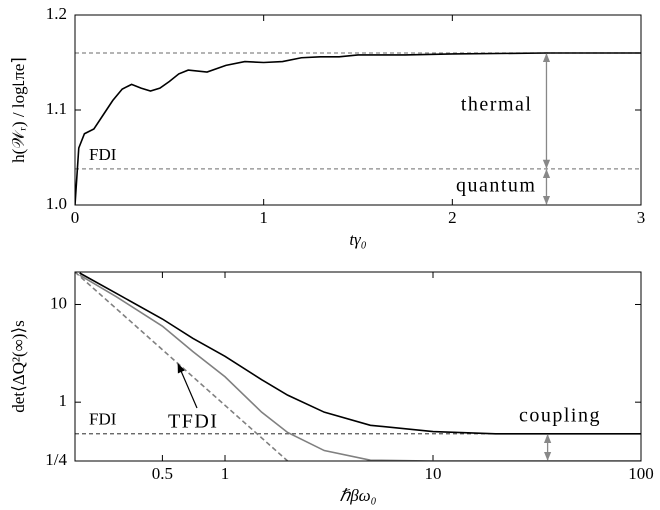 The width and height of the screenshot is (660, 510). Describe the element at coordinates (433, 473) in the screenshot. I see `x-tick-label: 10` at that location.